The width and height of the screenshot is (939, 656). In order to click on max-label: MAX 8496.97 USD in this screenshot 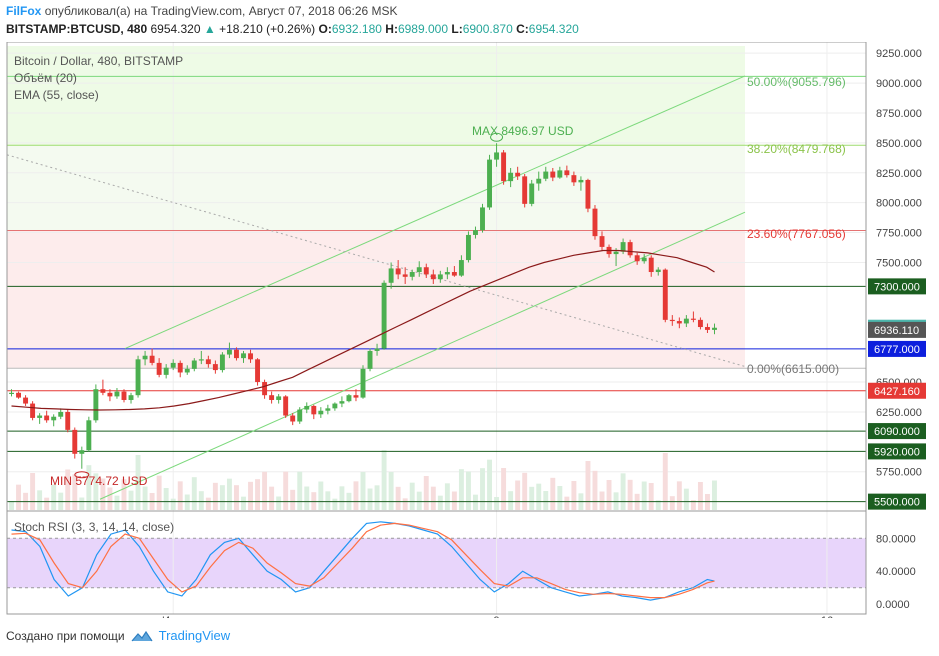, I will do `click(523, 131)`.